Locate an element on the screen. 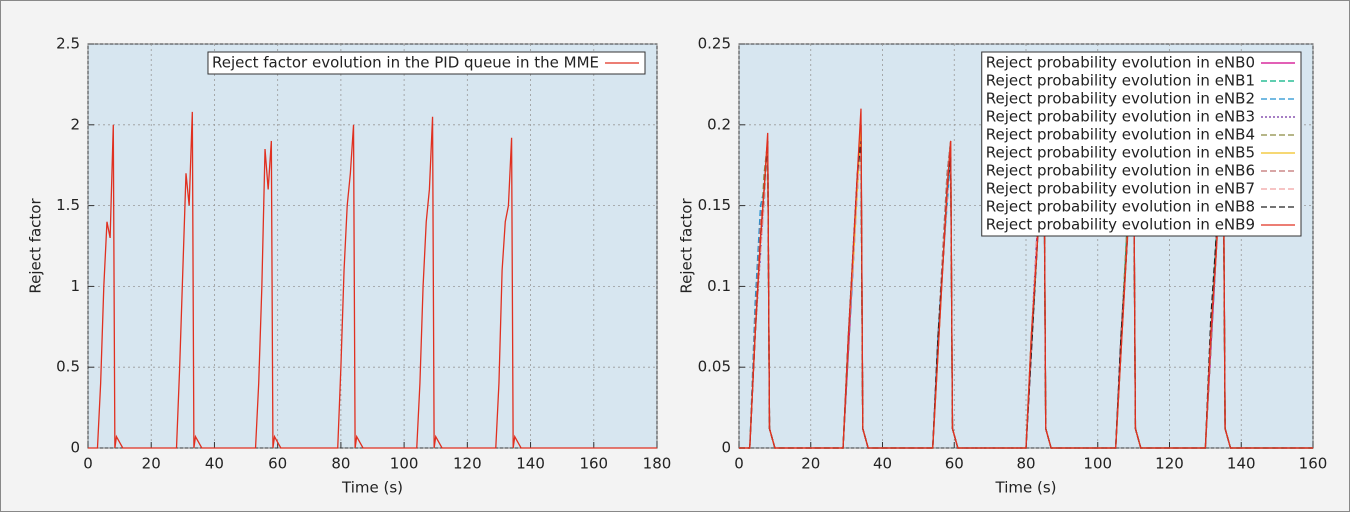  legend-label: Reject probability evolution in eNB7 is located at coordinates (1120, 189).